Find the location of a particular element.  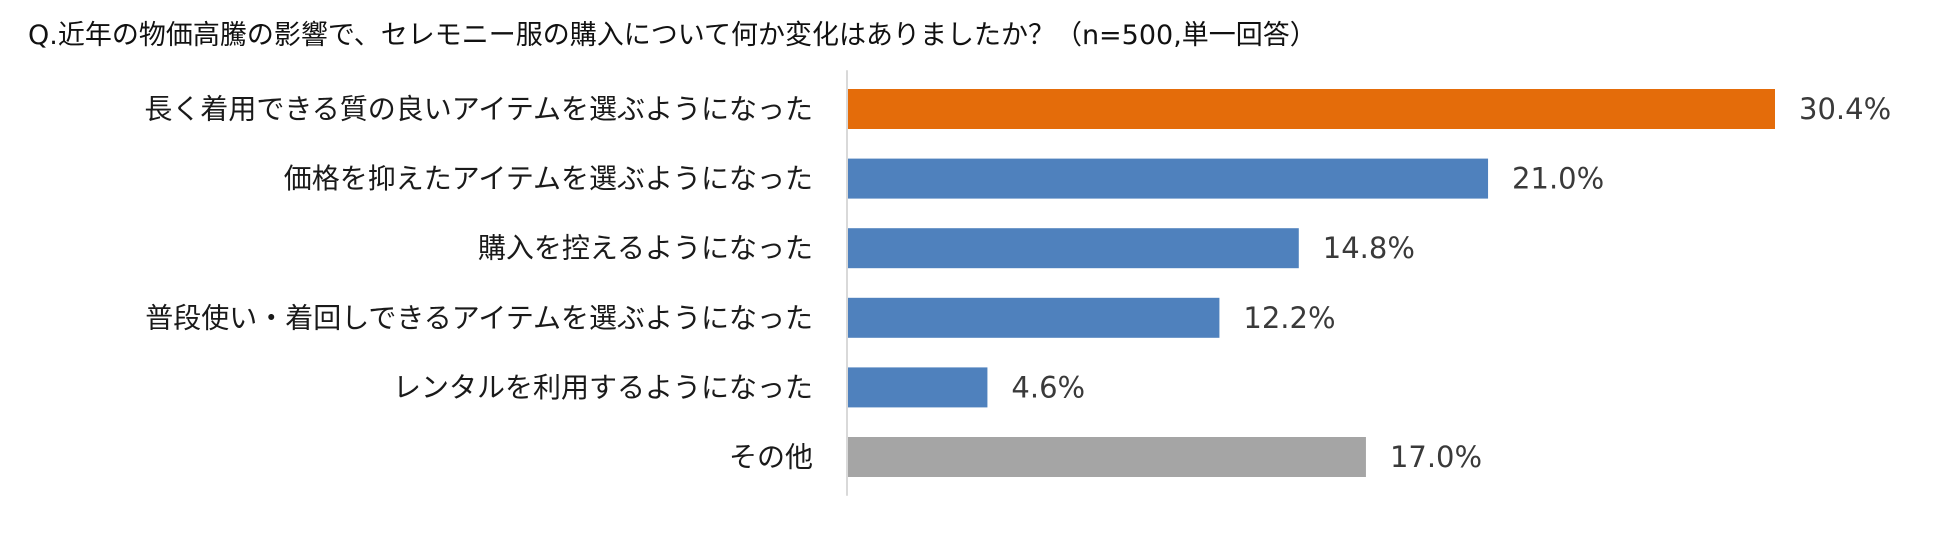

value-label: 21.0% is located at coordinates (1558, 179).